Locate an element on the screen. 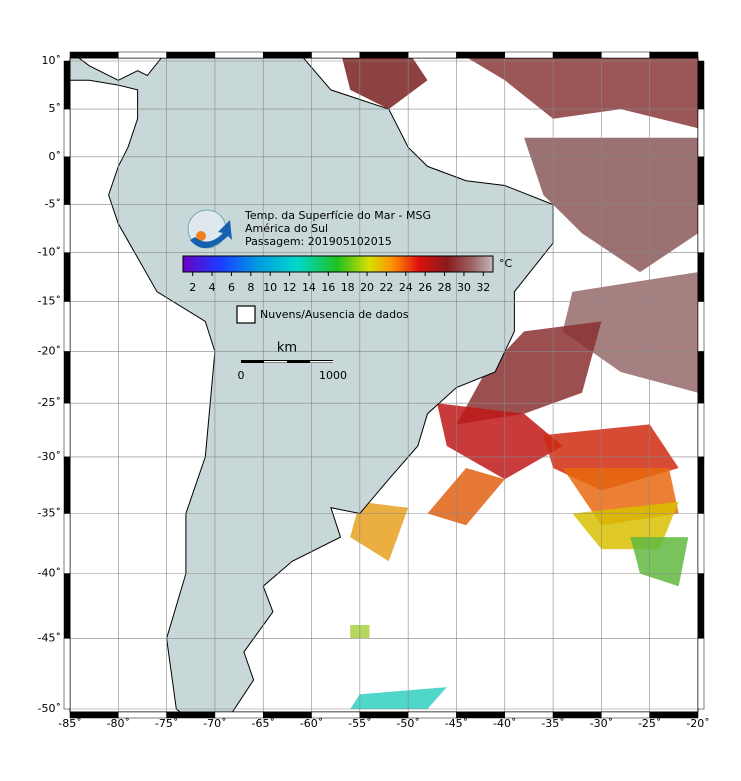  lon-tick-label: -35˚ is located at coordinates (552, 723).